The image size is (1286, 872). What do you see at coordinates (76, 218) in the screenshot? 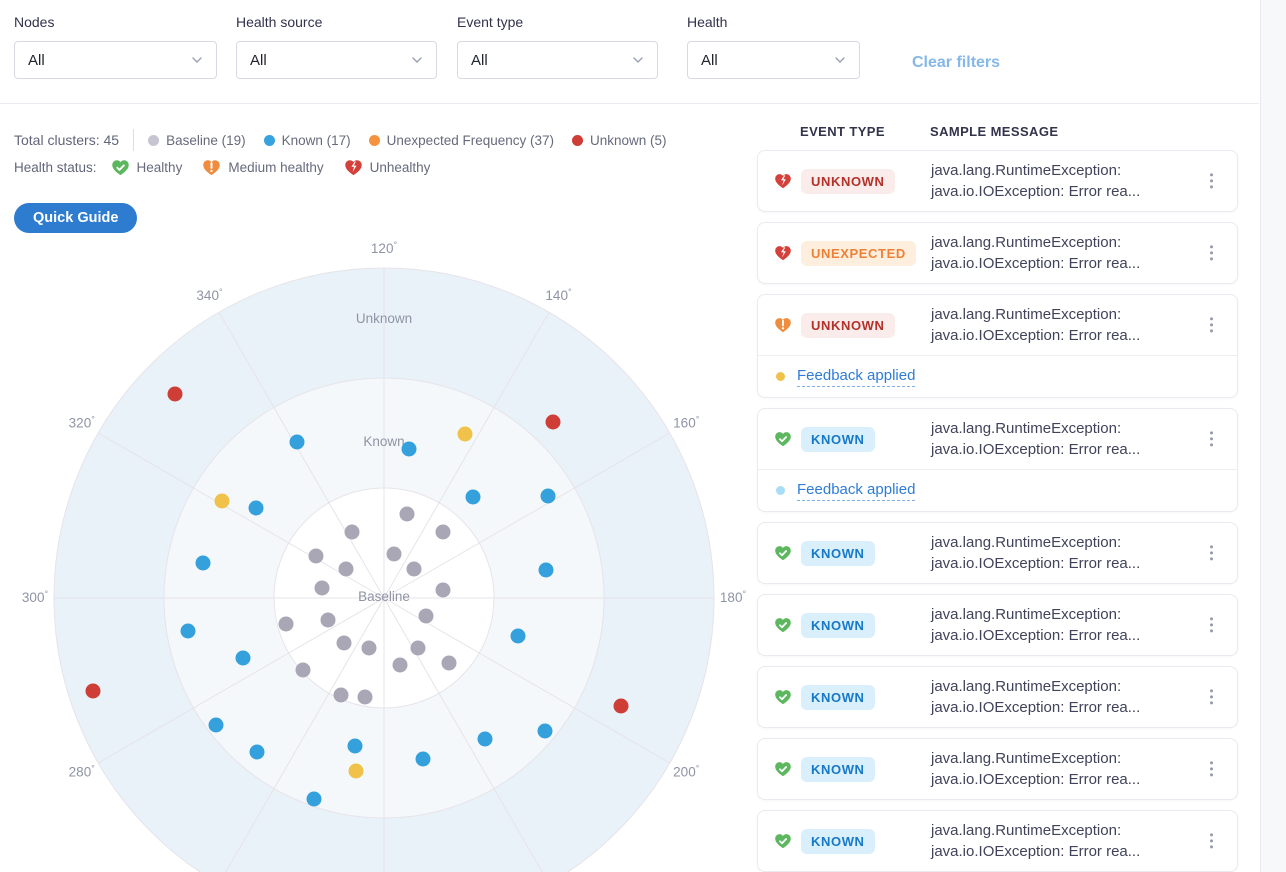
I see `quick-guide-button: Quick Guide` at bounding box center [76, 218].